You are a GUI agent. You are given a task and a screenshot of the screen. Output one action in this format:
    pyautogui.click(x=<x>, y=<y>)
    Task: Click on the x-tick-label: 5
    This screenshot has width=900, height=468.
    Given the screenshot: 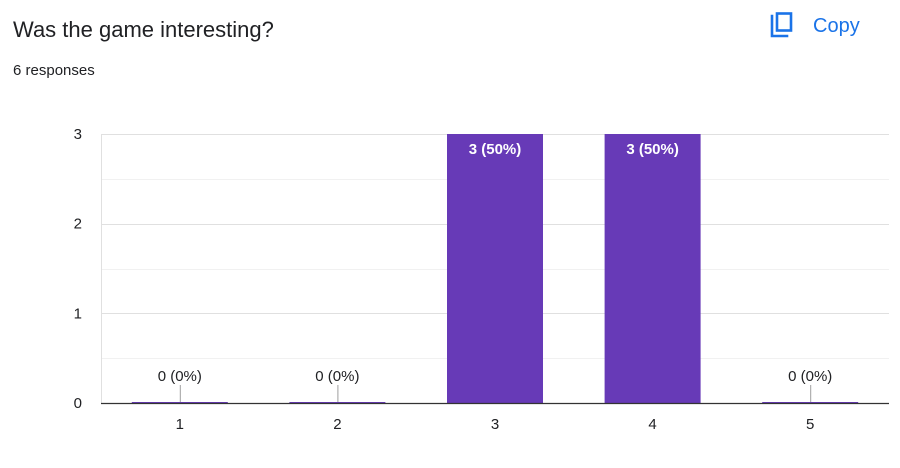 What is the action you would take?
    pyautogui.click(x=810, y=424)
    